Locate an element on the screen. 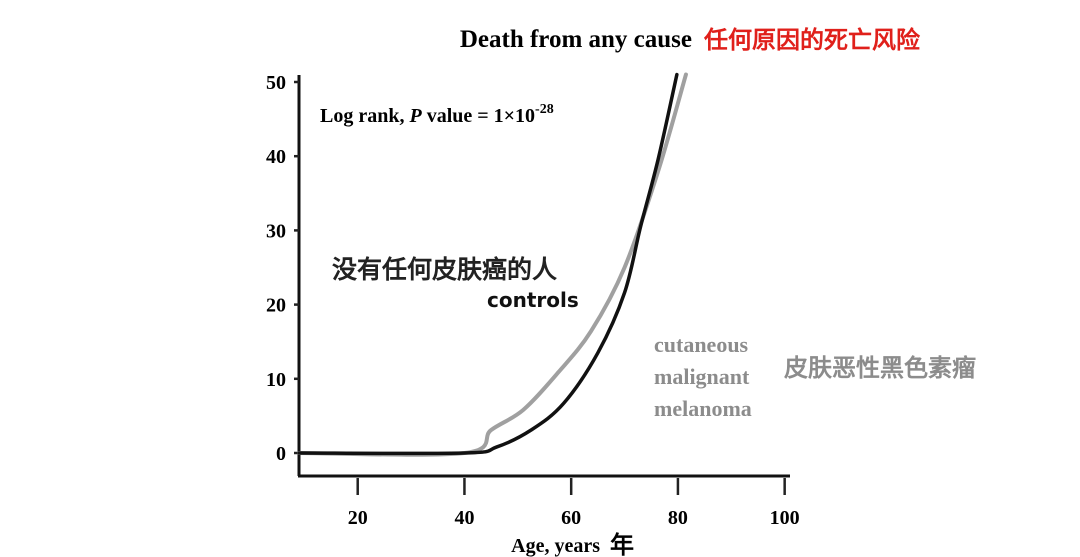 This screenshot has width=1080, height=557. x-axis-label-cn: 年 is located at coordinates (622, 544).